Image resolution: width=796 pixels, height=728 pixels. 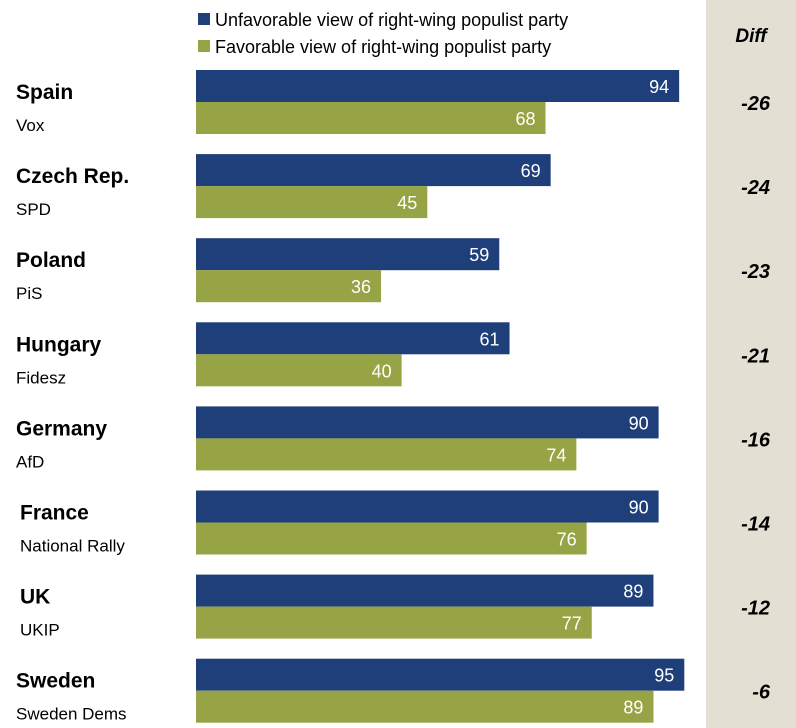 What do you see at coordinates (756, 104) in the screenshot?
I see `diff-value: -26` at bounding box center [756, 104].